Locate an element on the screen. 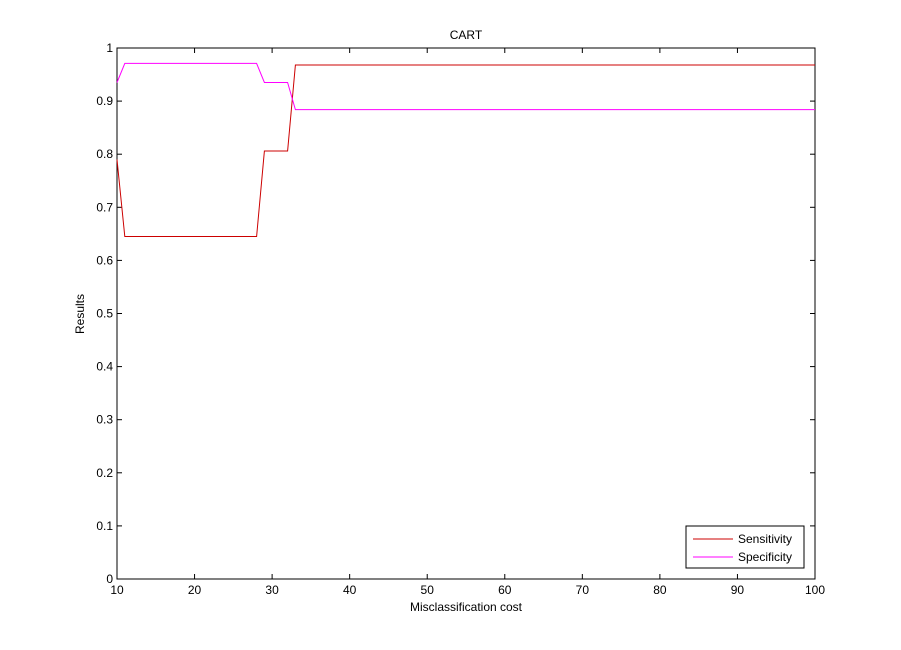 The image size is (901, 650). y-axis-label: Results is located at coordinates (80, 314).